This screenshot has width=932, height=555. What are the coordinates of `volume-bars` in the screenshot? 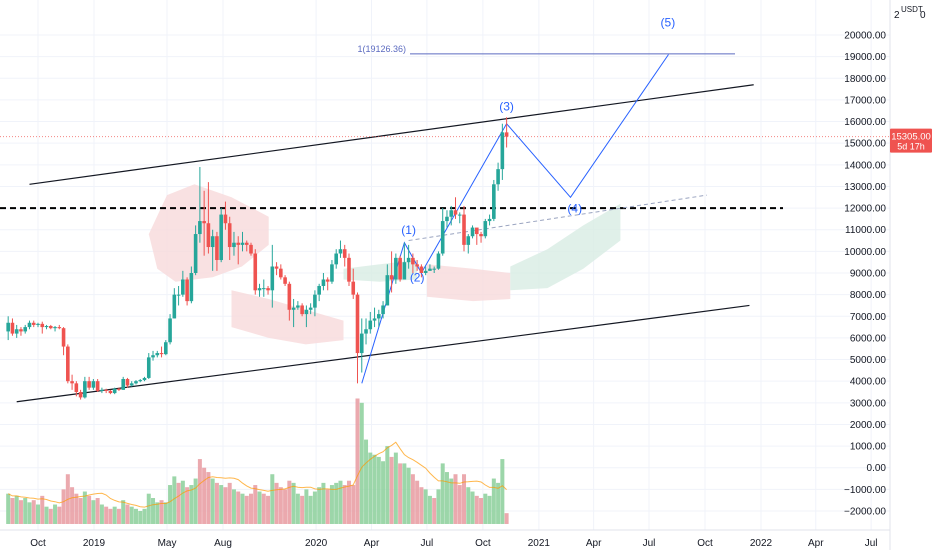 It's located at (257, 461).